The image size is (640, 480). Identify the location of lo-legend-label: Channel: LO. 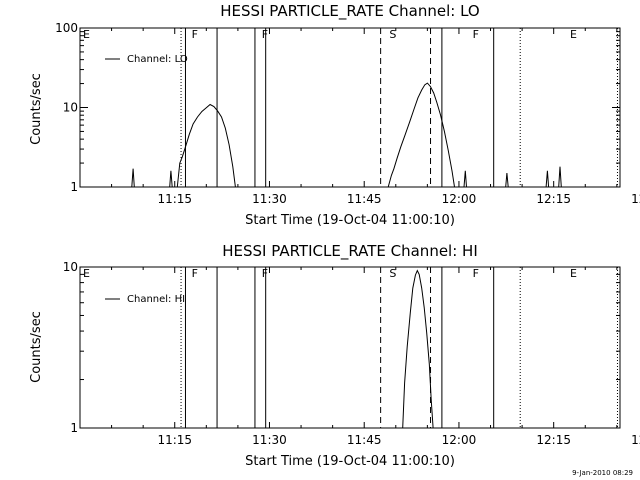
(157, 59).